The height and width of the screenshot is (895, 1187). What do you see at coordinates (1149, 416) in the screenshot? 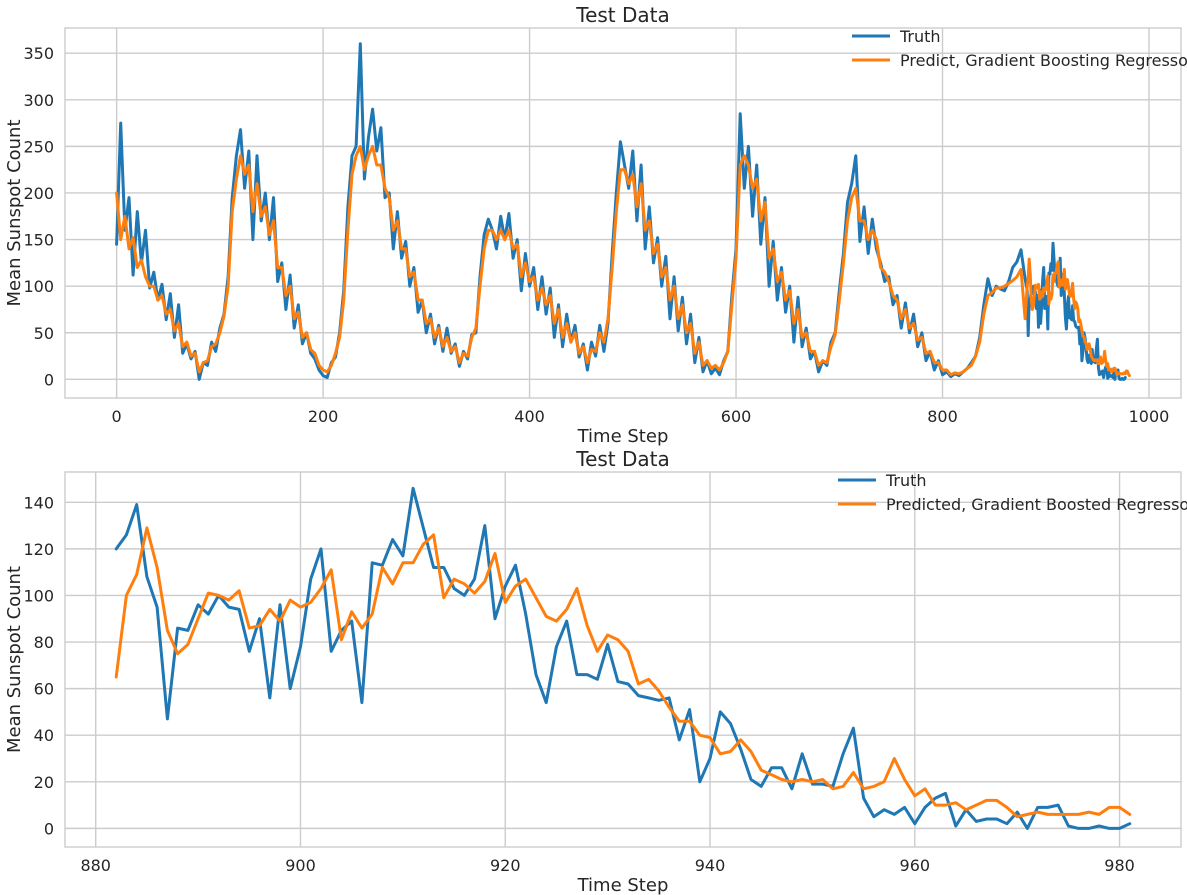
I see `x-tick-label: 1000` at bounding box center [1149, 416].